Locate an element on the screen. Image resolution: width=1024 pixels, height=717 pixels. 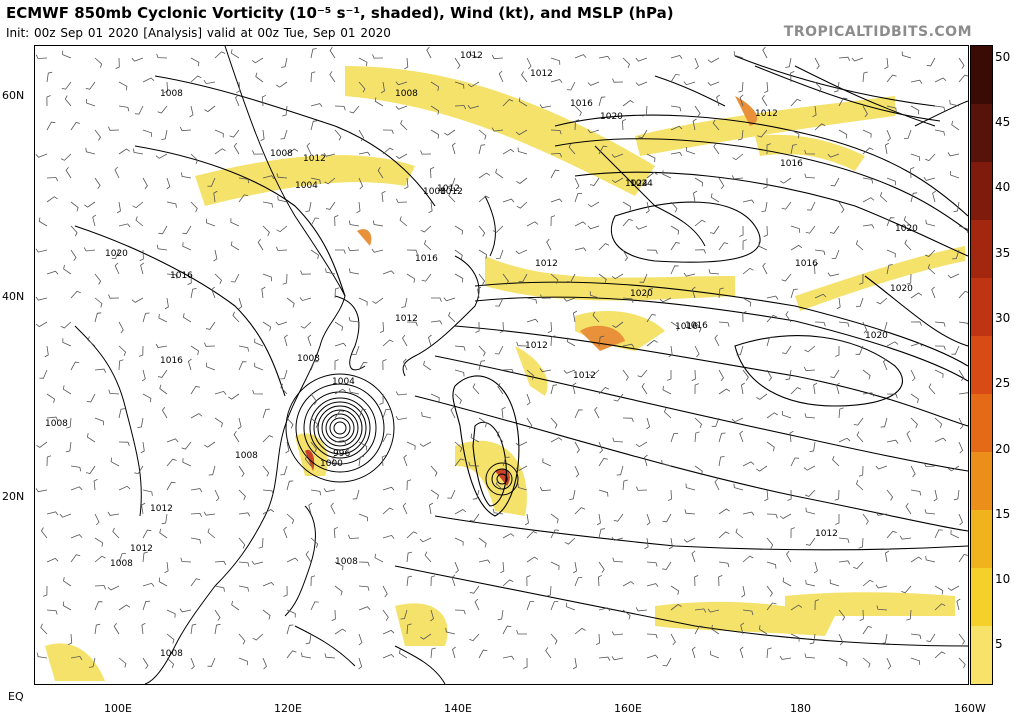
typhoon-center-maysak is located at coordinates (340, 428).